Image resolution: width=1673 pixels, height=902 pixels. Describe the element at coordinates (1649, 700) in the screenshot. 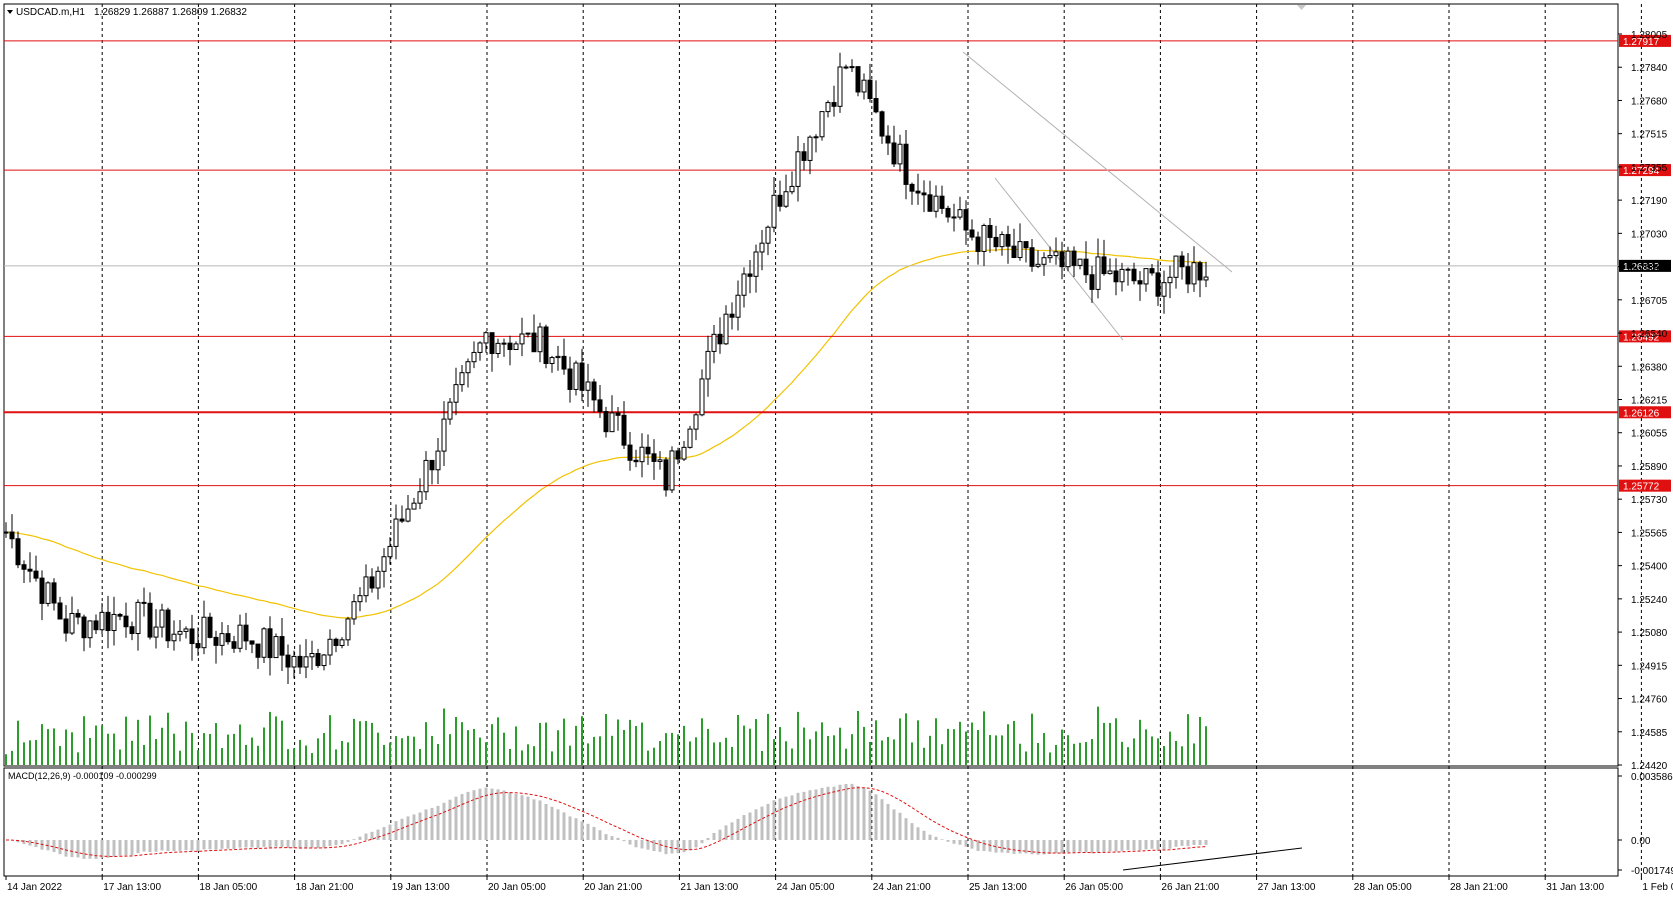

I see `price-label: 1.24760` at that location.